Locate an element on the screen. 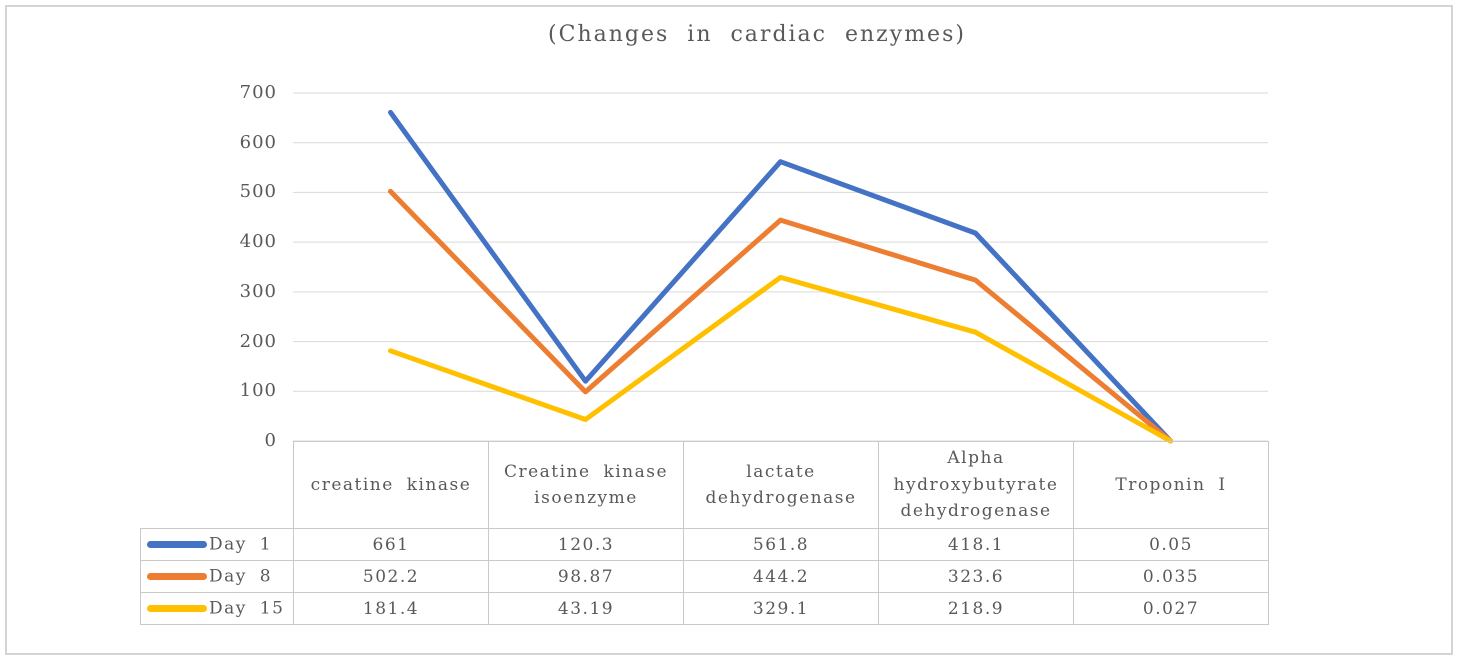  y-axis-tick-label: 200 is located at coordinates (258, 341).